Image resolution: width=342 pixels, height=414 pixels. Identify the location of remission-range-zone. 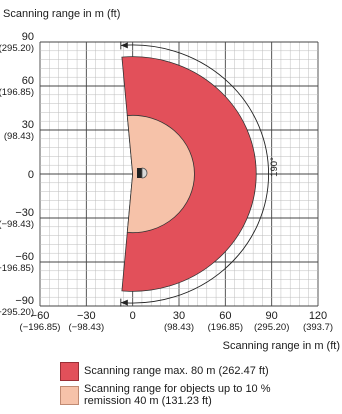
(160, 174).